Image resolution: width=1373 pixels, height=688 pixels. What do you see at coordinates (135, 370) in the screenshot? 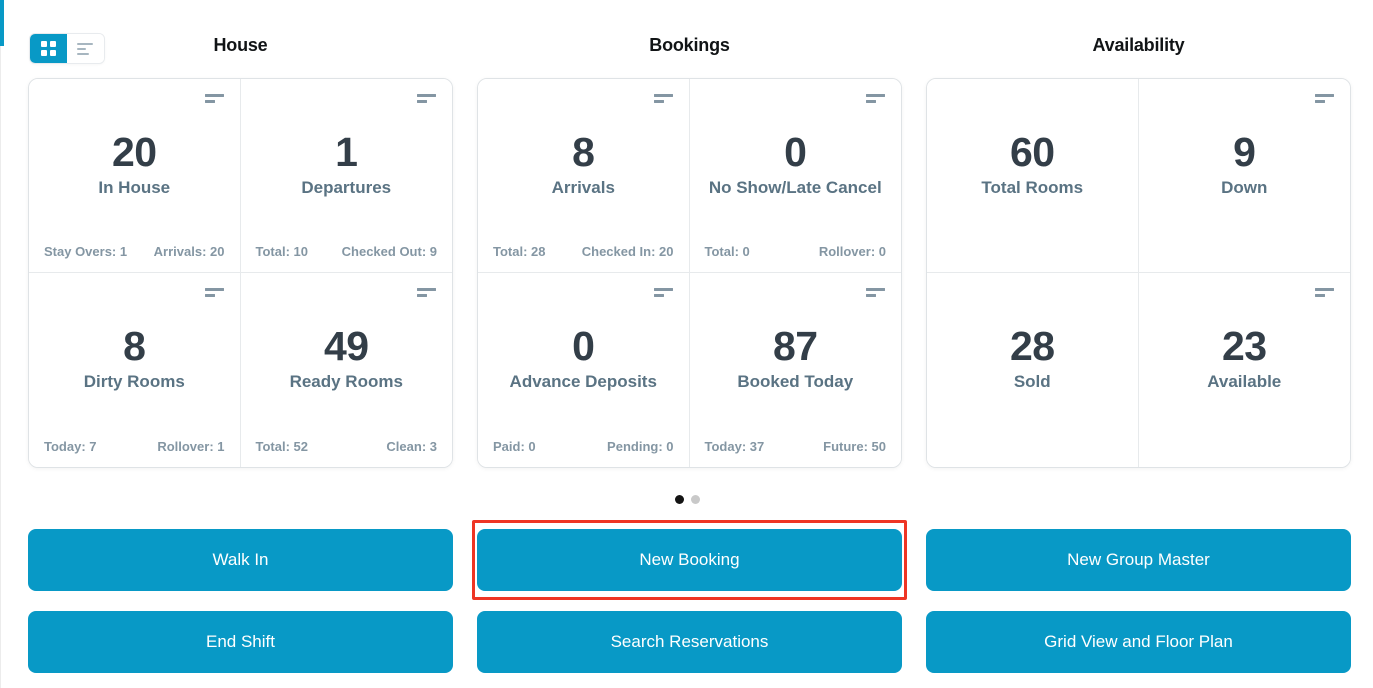
I see `stat-card-dirty-rooms: 8 Dirty Rooms Today: 7 Rollover: 1` at bounding box center [135, 370].